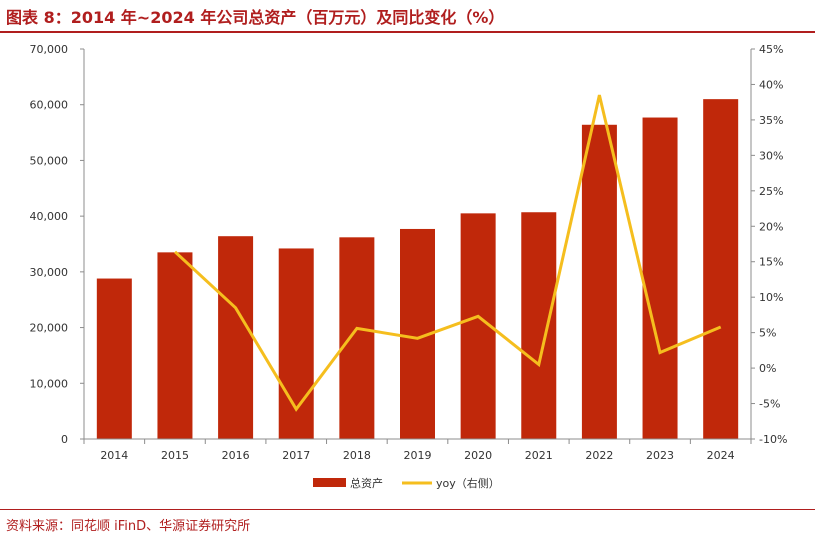 Image resolution: width=815 pixels, height=541 pixels. Describe the element at coordinates (773, 439) in the screenshot. I see `right-tick-label: -10%` at that location.